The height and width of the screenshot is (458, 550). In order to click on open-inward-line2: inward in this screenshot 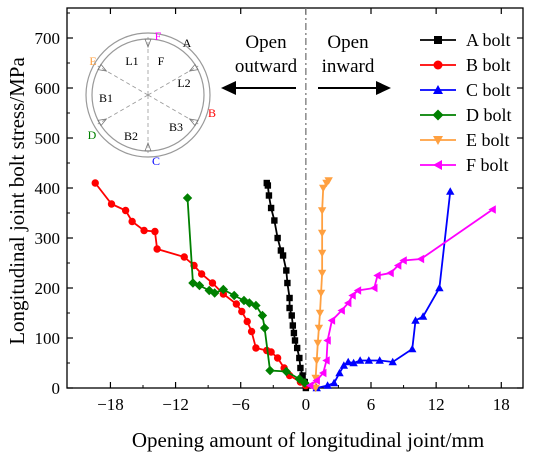, I will do `click(348, 66)`.